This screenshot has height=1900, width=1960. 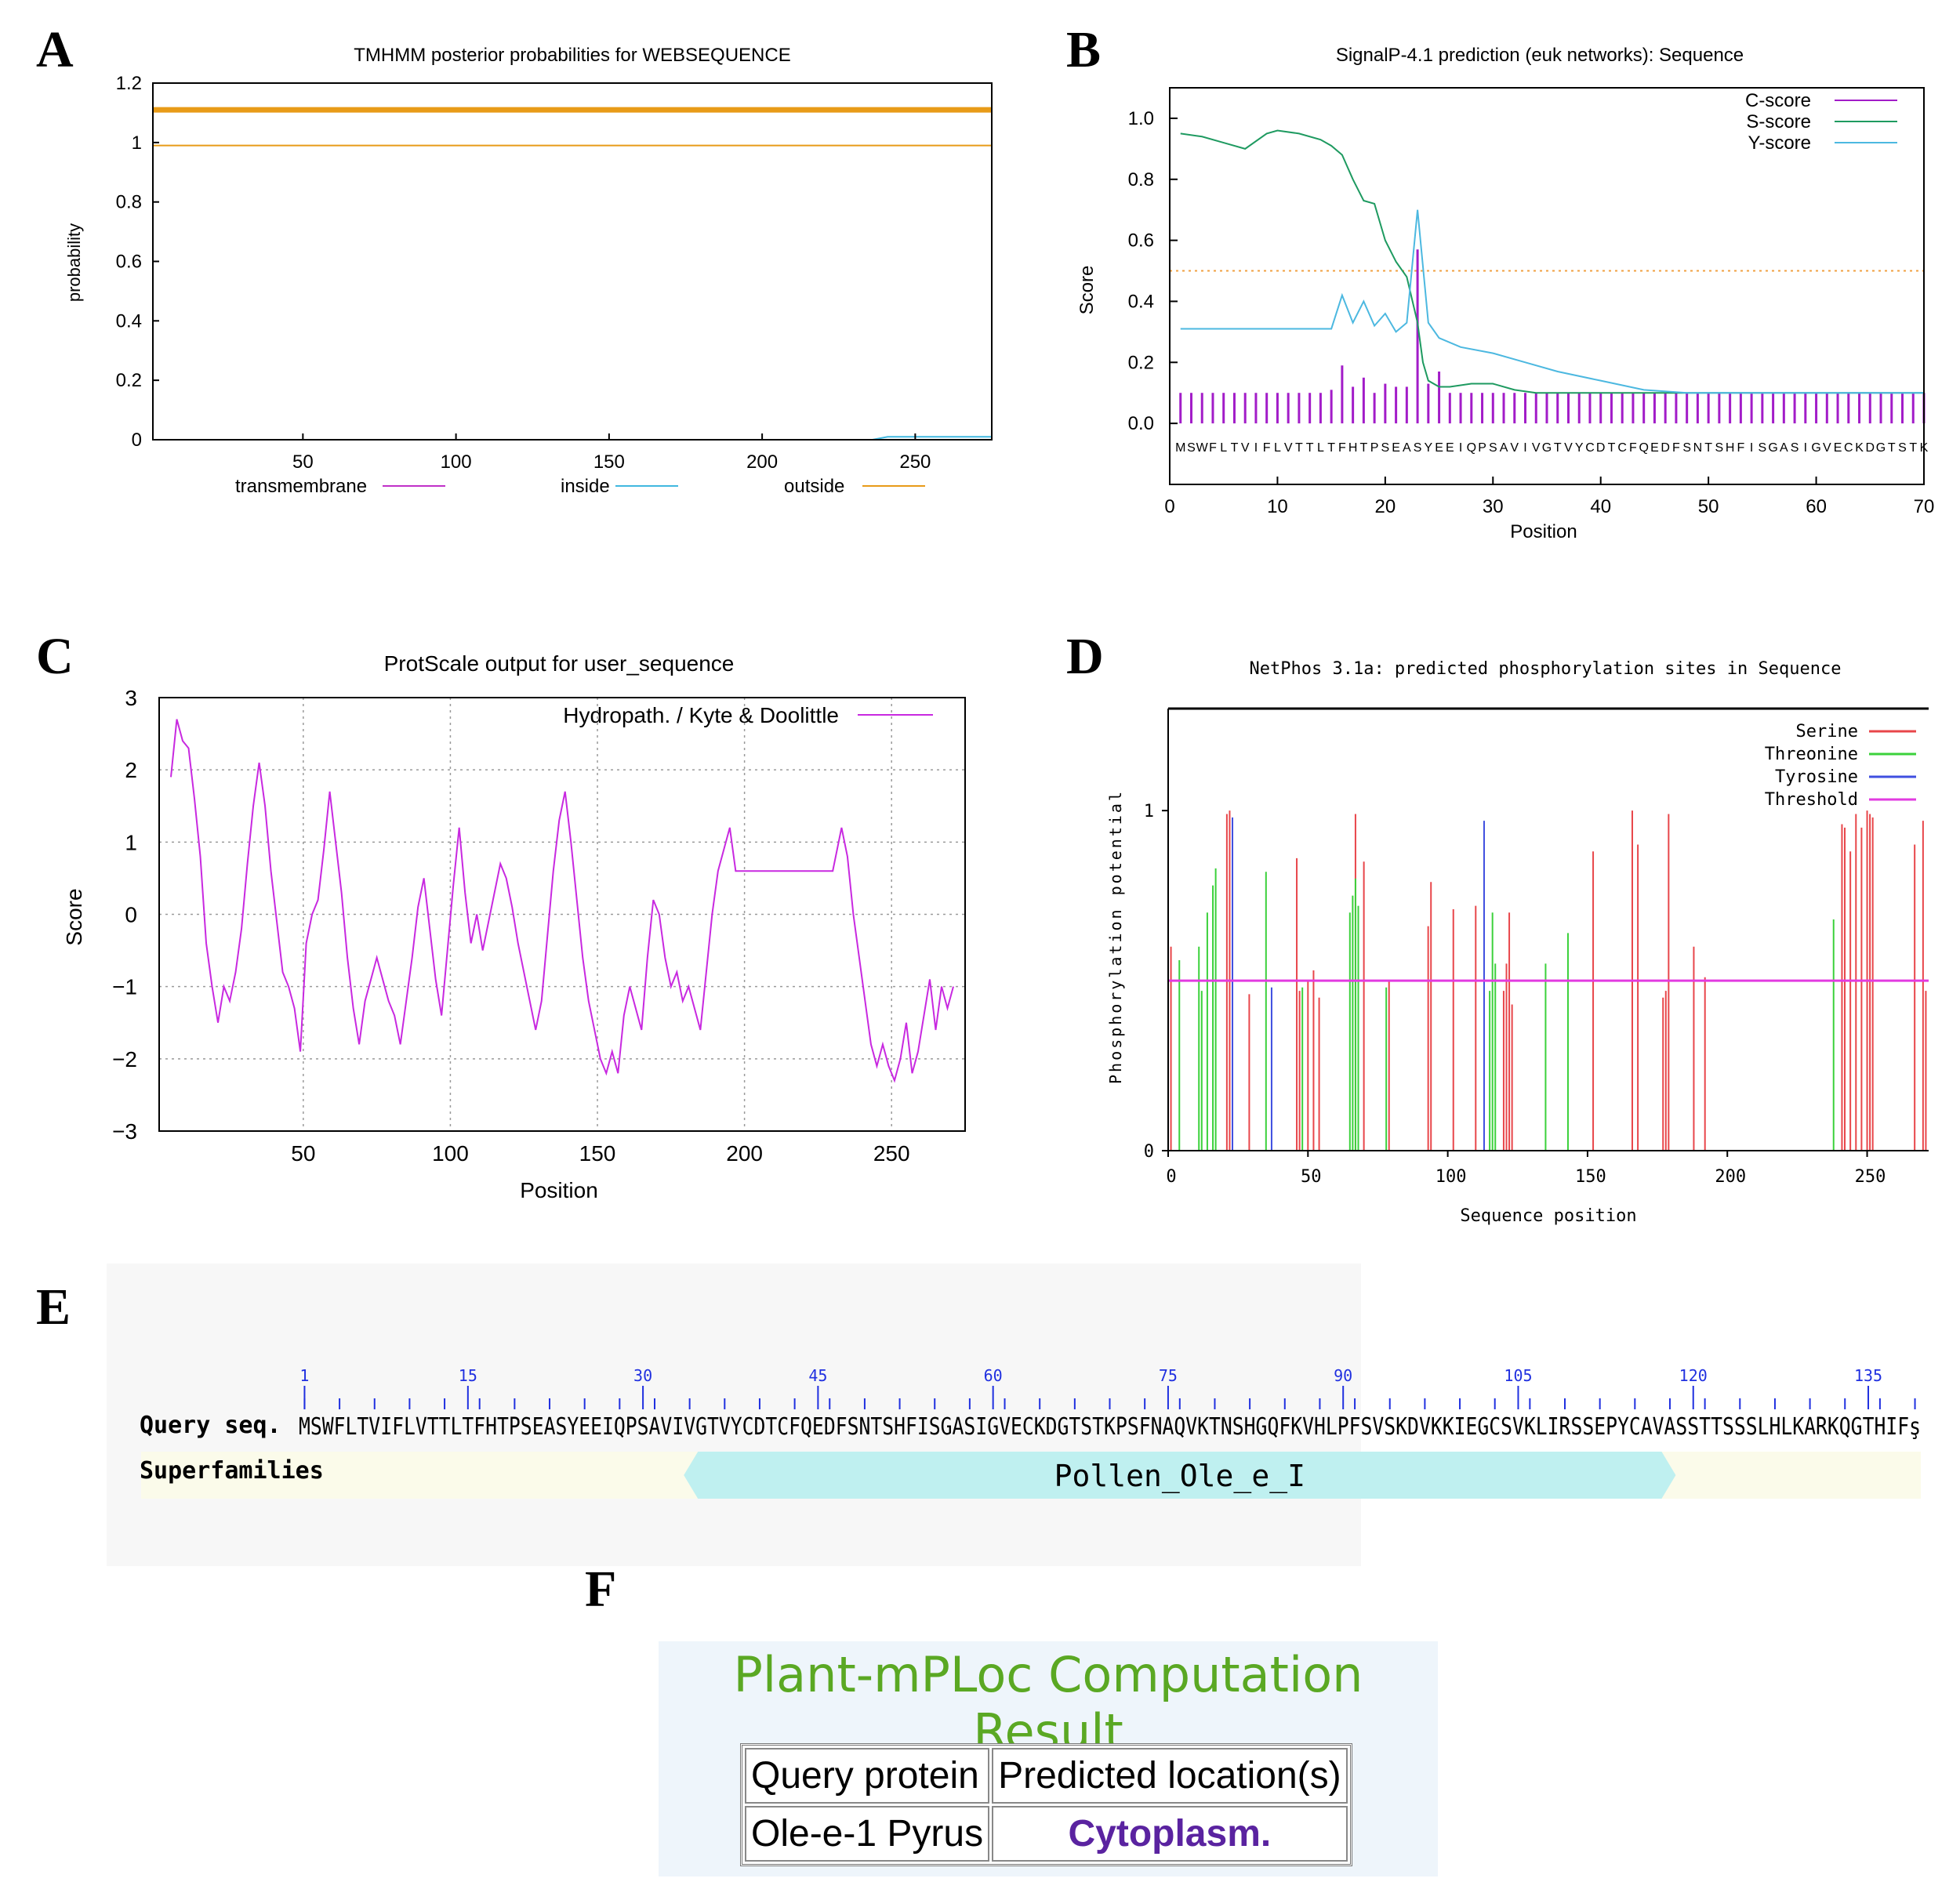 I want to click on panel-a-ytick-label: 0.6, so click(x=129, y=262).